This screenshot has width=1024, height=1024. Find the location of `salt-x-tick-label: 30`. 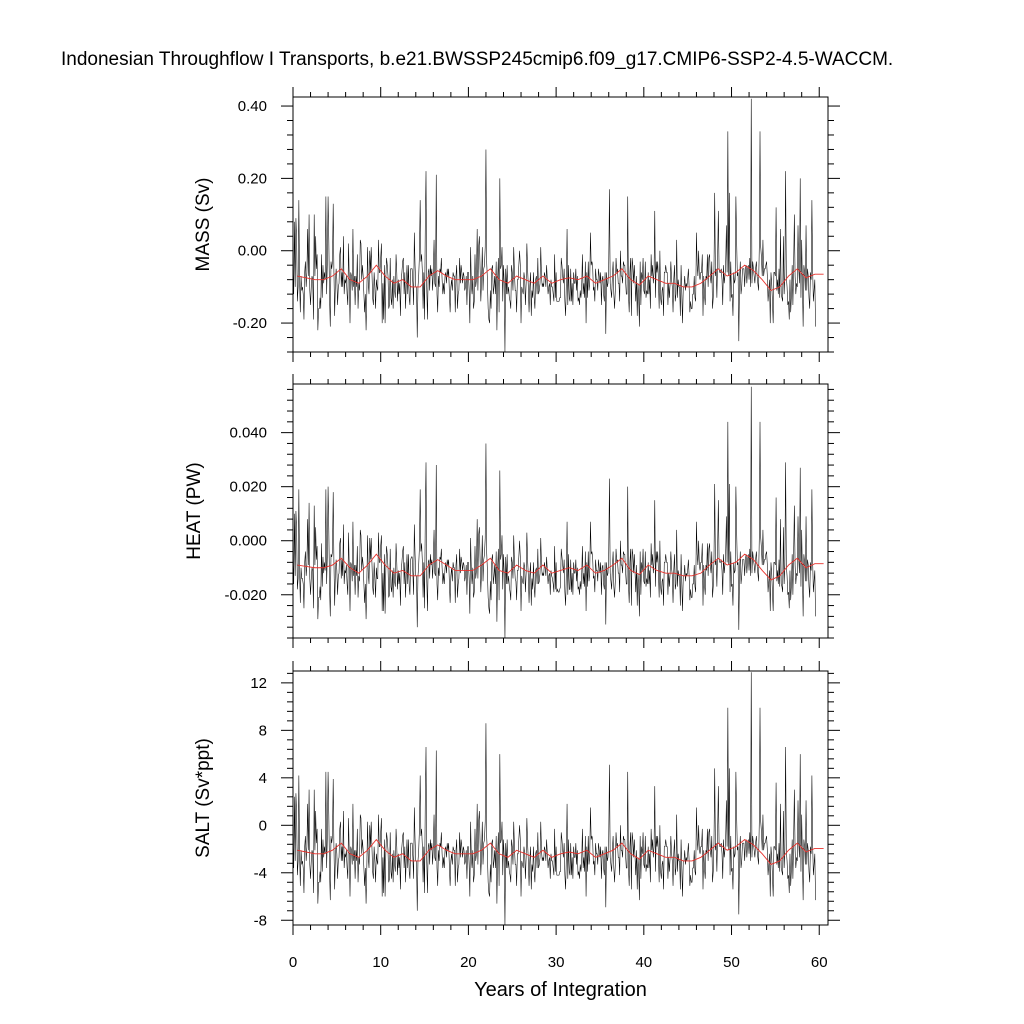

salt-x-tick-label: 30 is located at coordinates (556, 962).